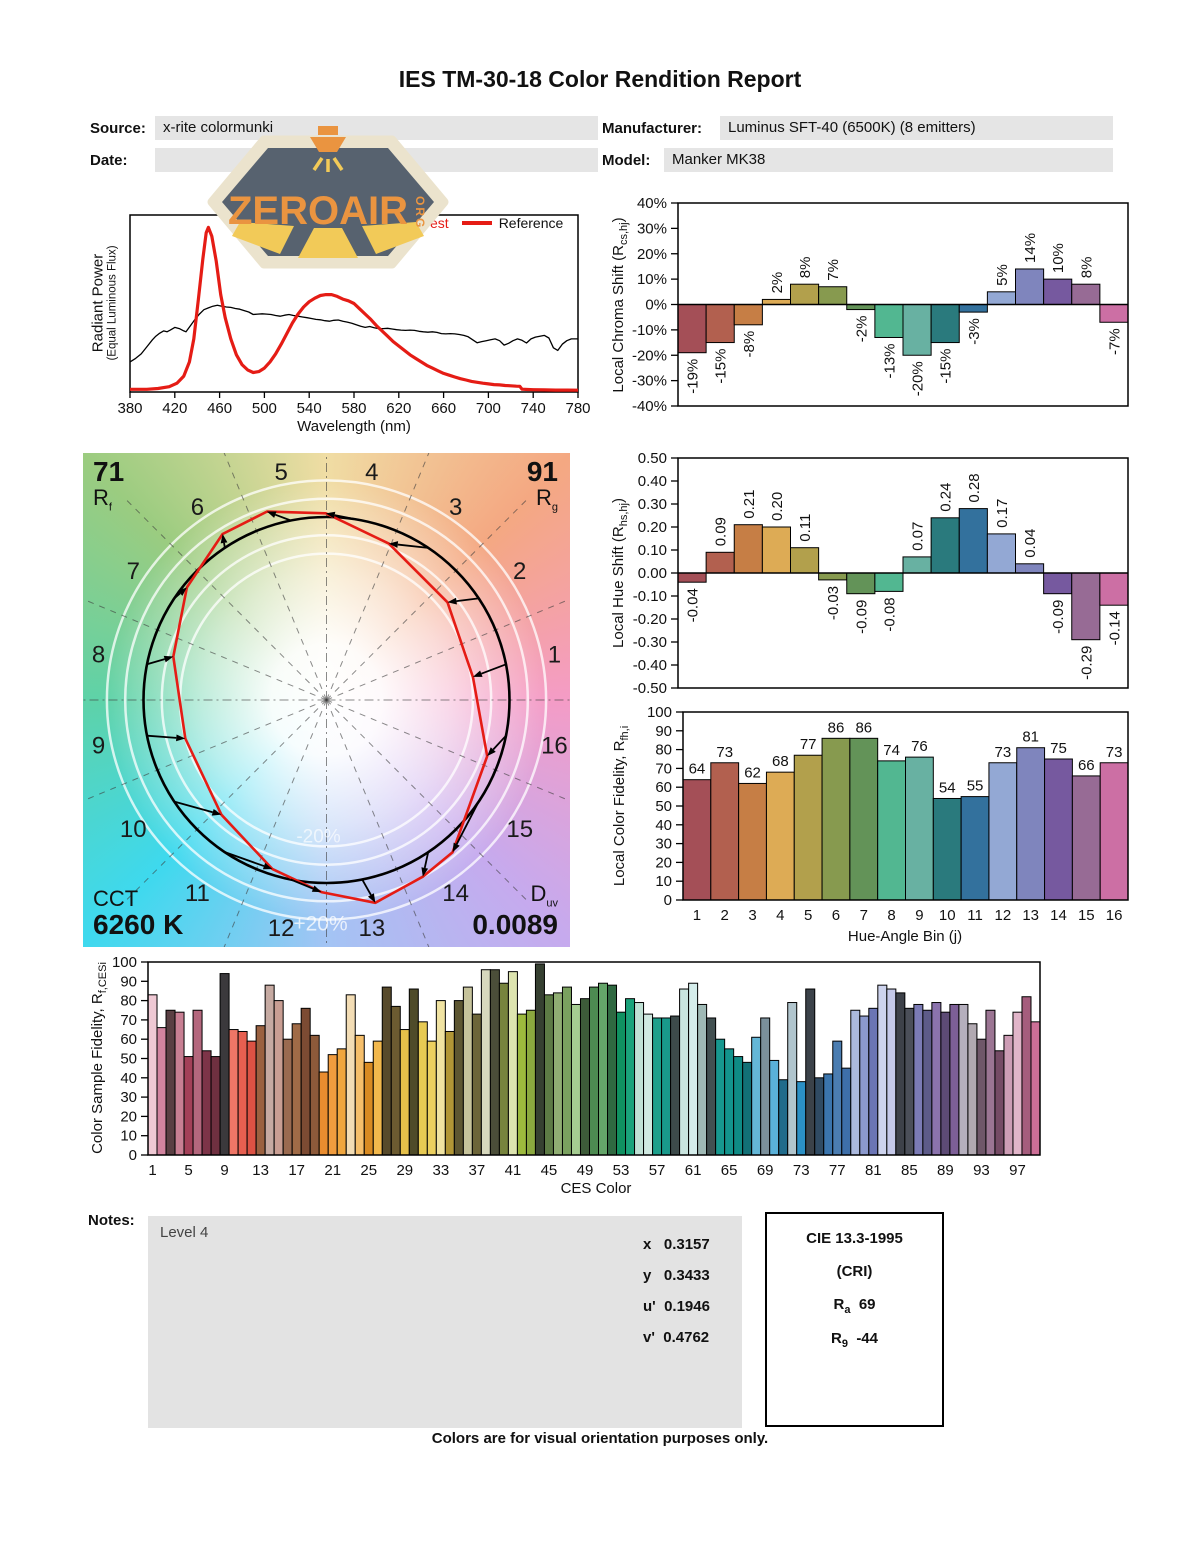  What do you see at coordinates (1002, 513) in the screenshot?
I see `svg-text: 0.17` at bounding box center [1002, 513].